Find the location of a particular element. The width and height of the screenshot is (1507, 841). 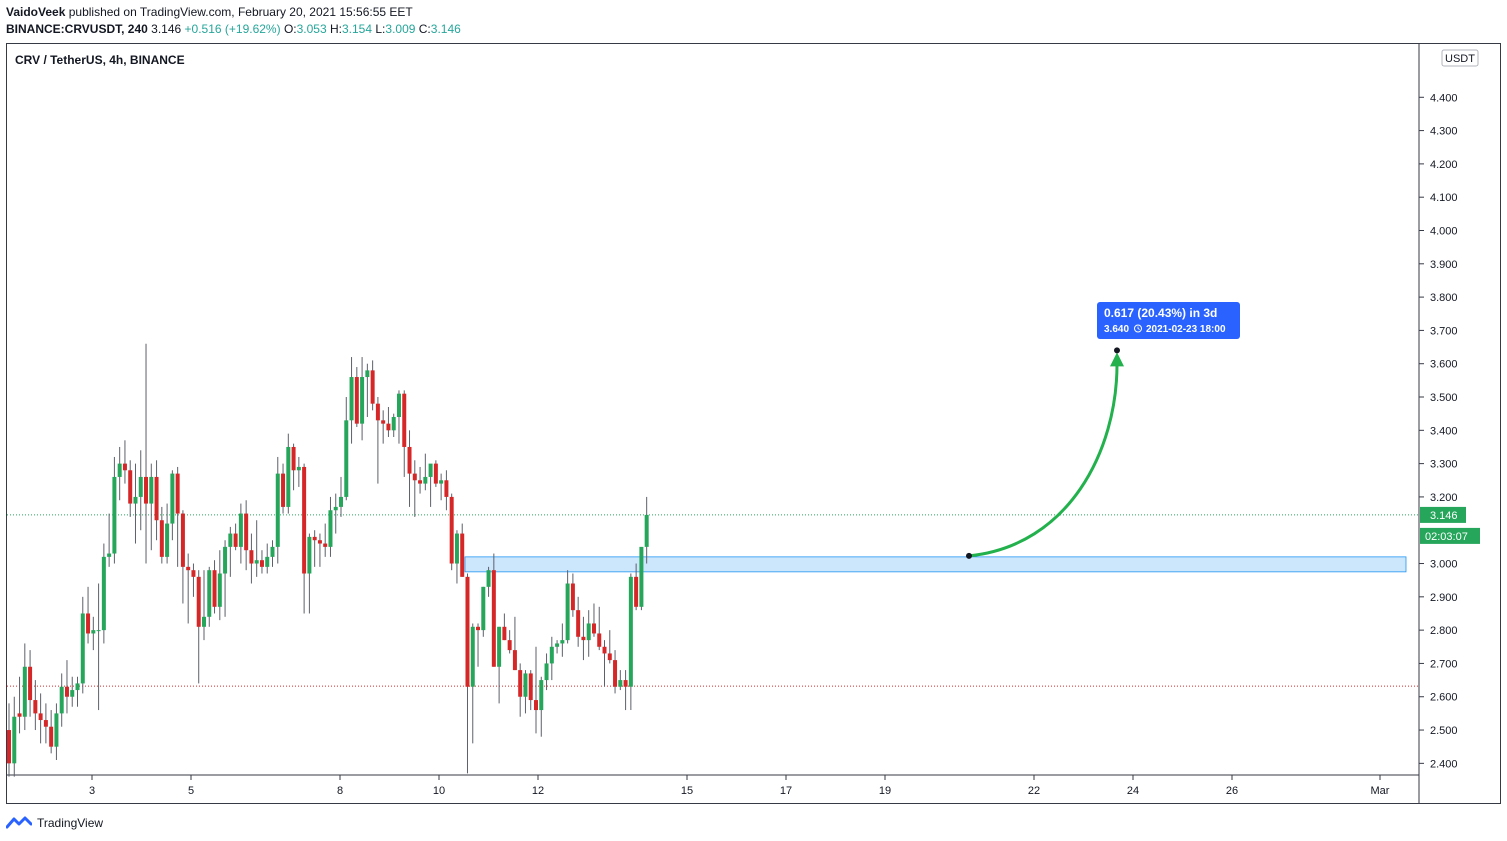

projection-arrow is located at coordinates (1043, 461).